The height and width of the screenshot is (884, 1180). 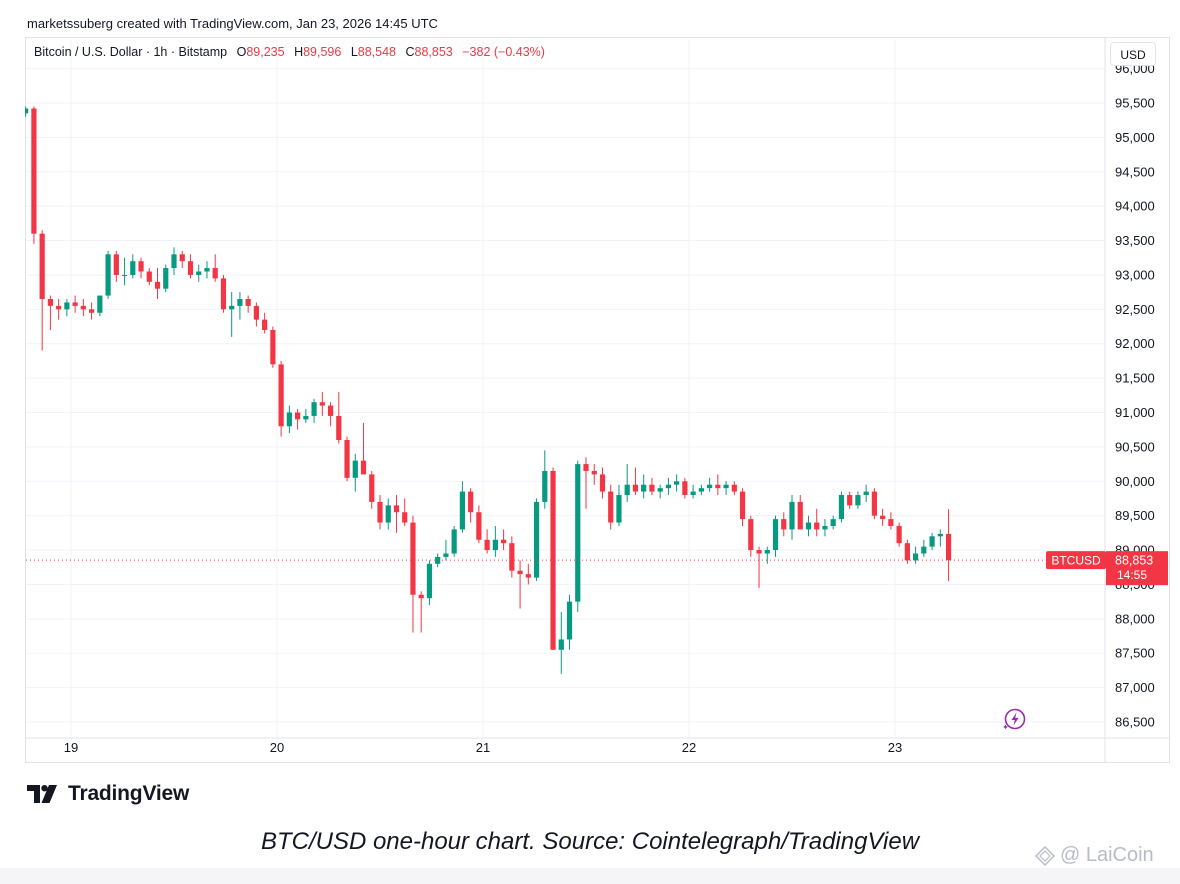 What do you see at coordinates (131, 52) in the screenshot?
I see `symbol-description: Bitcoin / U.S. Dollar · 1h · Bitstamp` at bounding box center [131, 52].